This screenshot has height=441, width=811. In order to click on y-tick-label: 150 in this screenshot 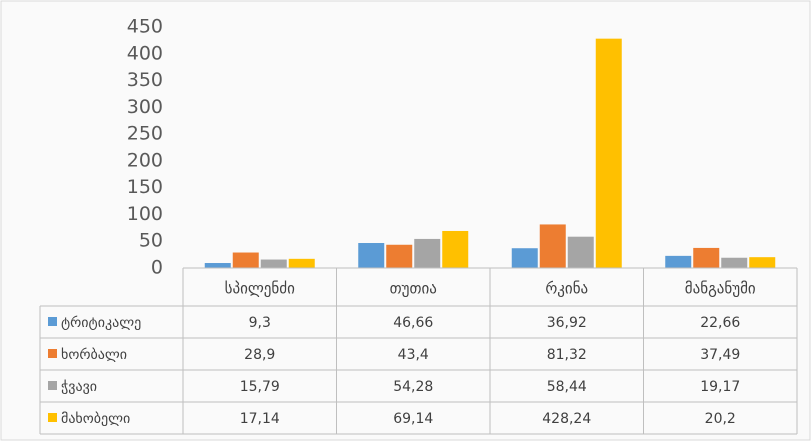, I will do `click(145, 187)`.